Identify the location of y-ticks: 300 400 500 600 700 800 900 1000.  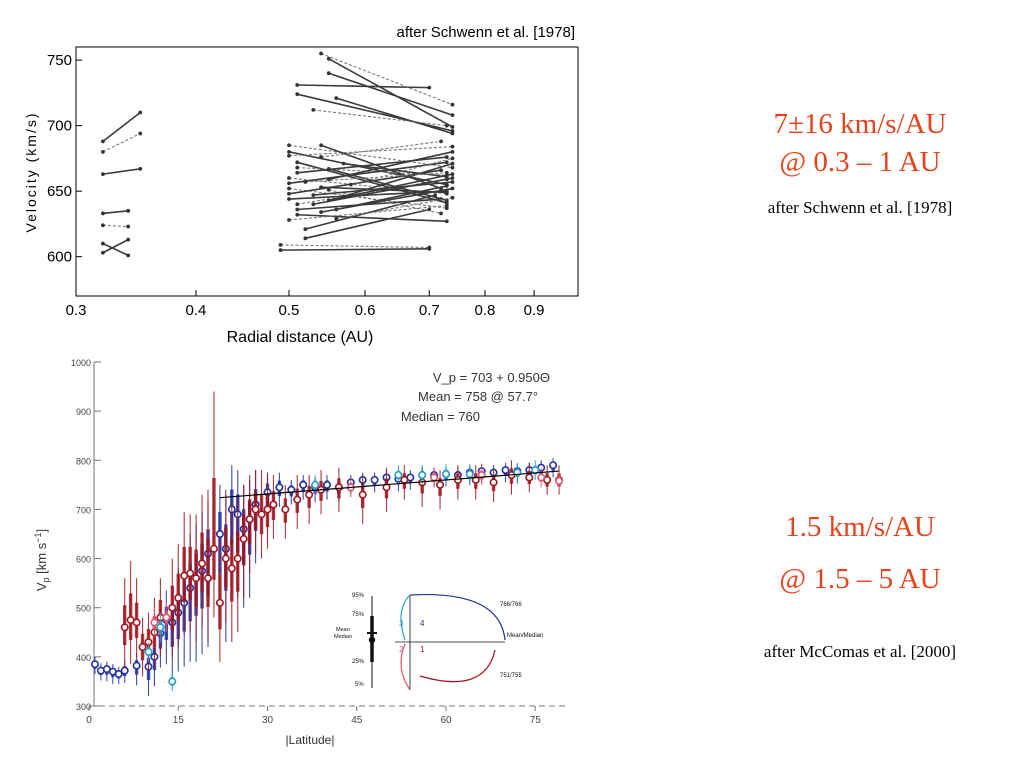
(86, 535).